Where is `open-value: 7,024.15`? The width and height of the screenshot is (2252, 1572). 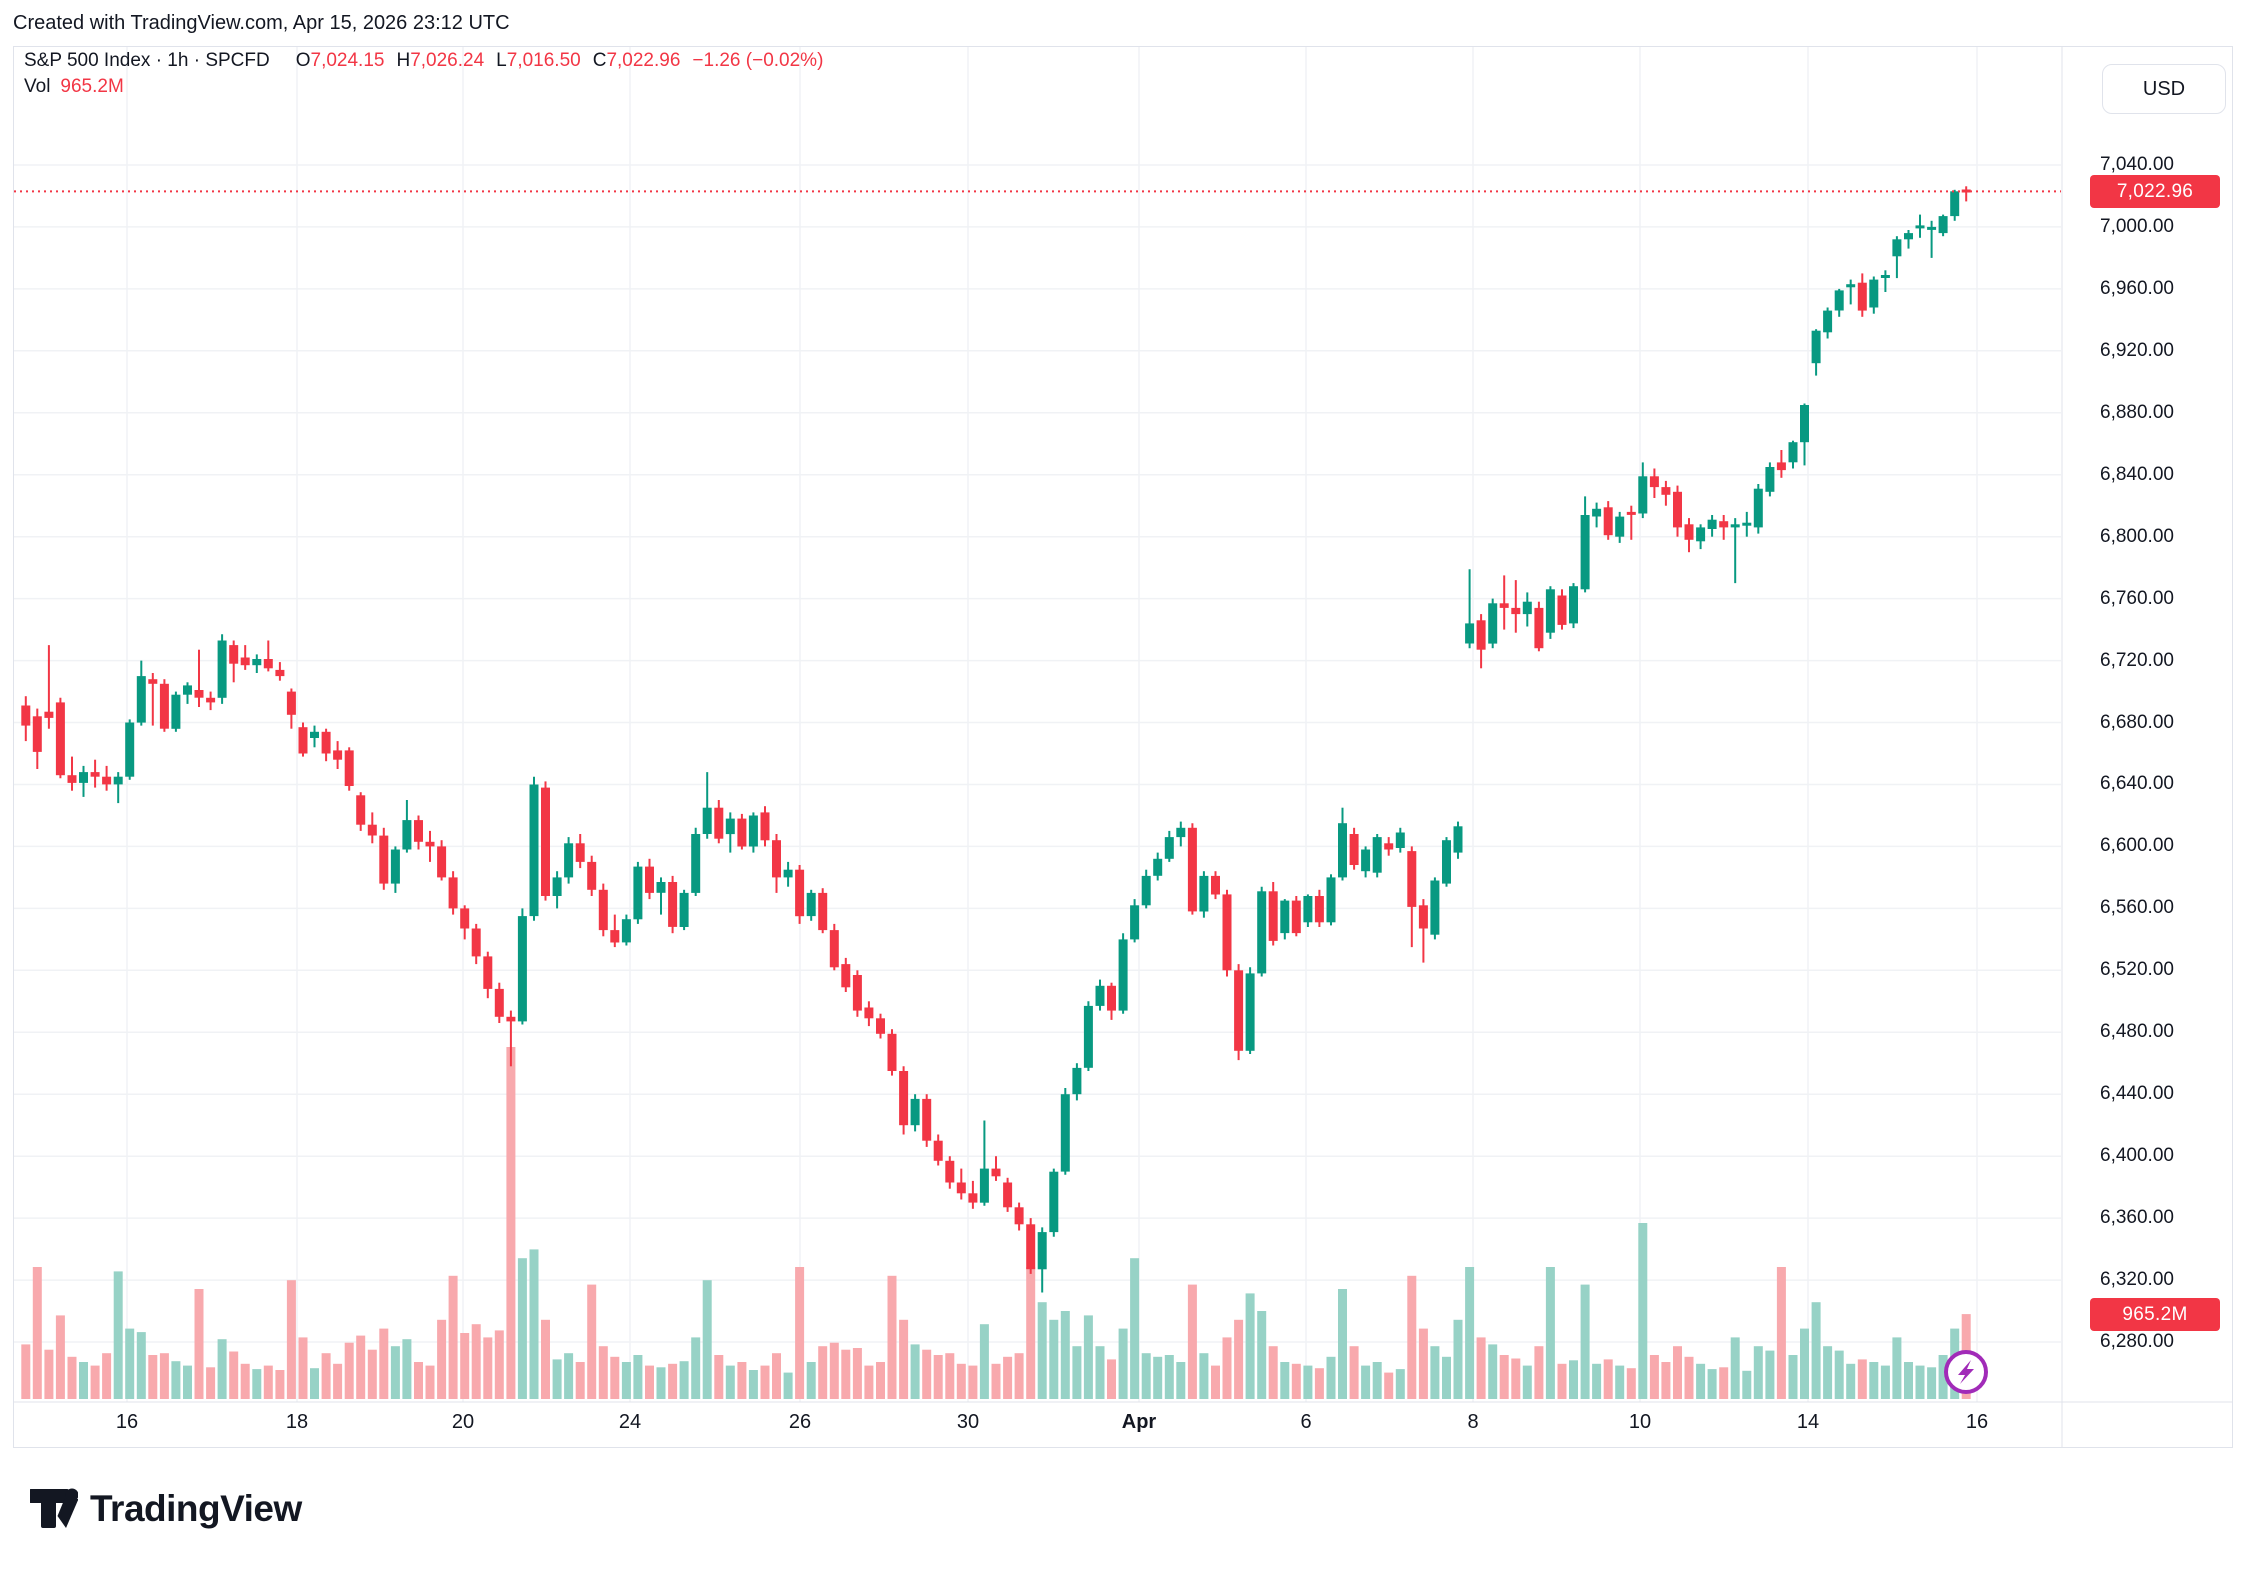 open-value: 7,024.15 is located at coordinates (347, 60).